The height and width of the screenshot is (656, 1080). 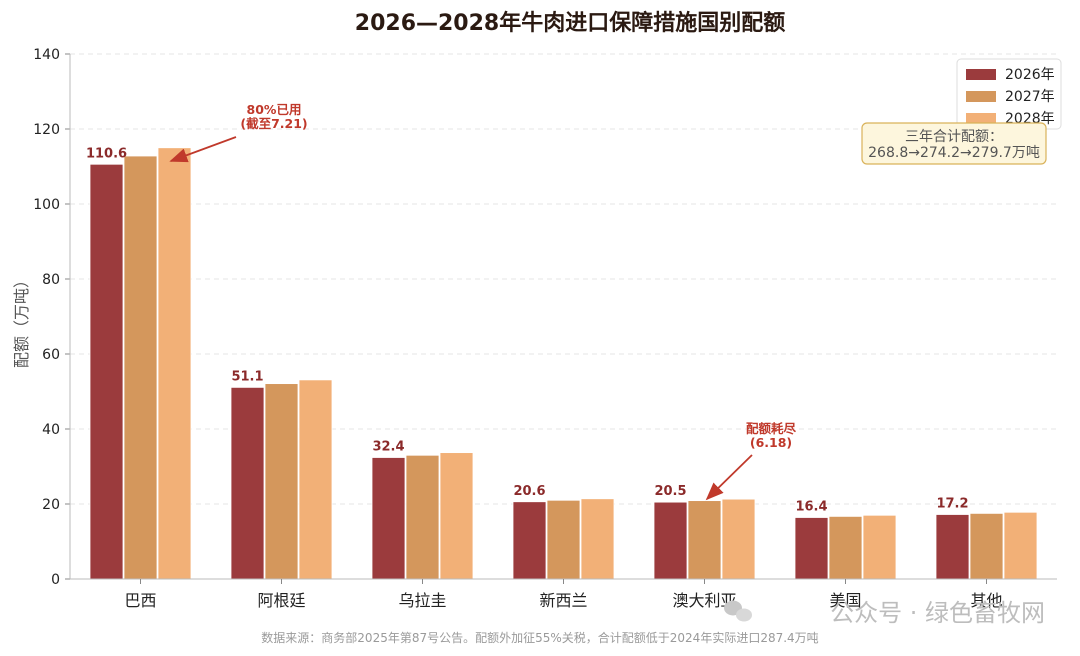 I want to click on y-tick-label: 120, so click(x=46, y=130).